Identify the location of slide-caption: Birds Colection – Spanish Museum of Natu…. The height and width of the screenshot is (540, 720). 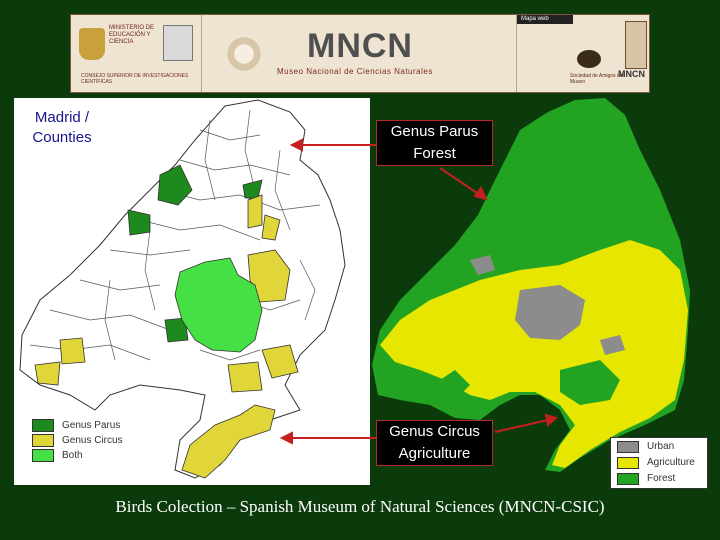
(360, 506).